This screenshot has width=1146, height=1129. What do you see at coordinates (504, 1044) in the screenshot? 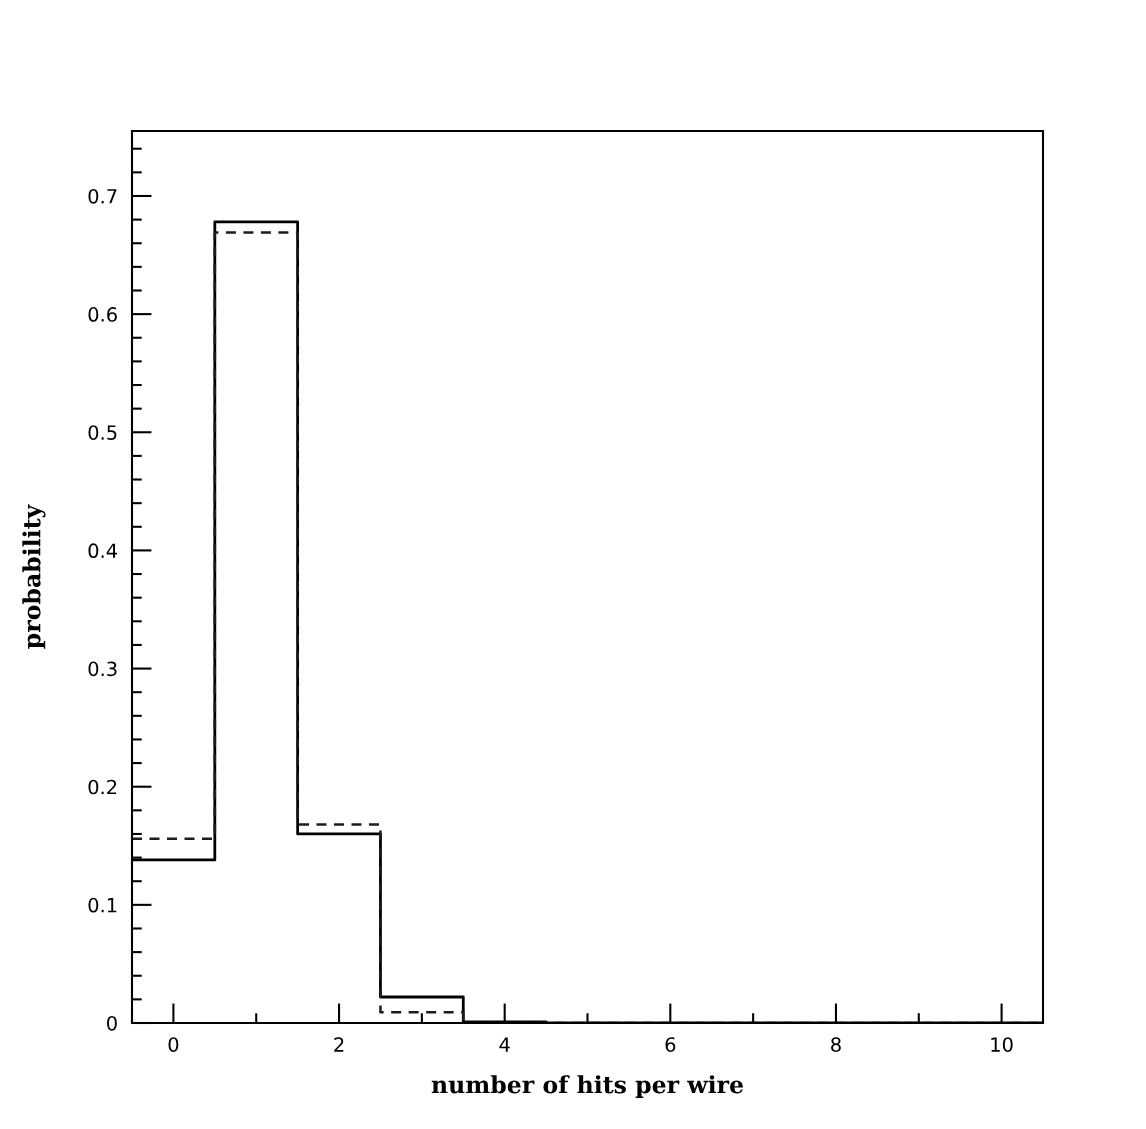
I see `x-tick-label: 4` at bounding box center [504, 1044].